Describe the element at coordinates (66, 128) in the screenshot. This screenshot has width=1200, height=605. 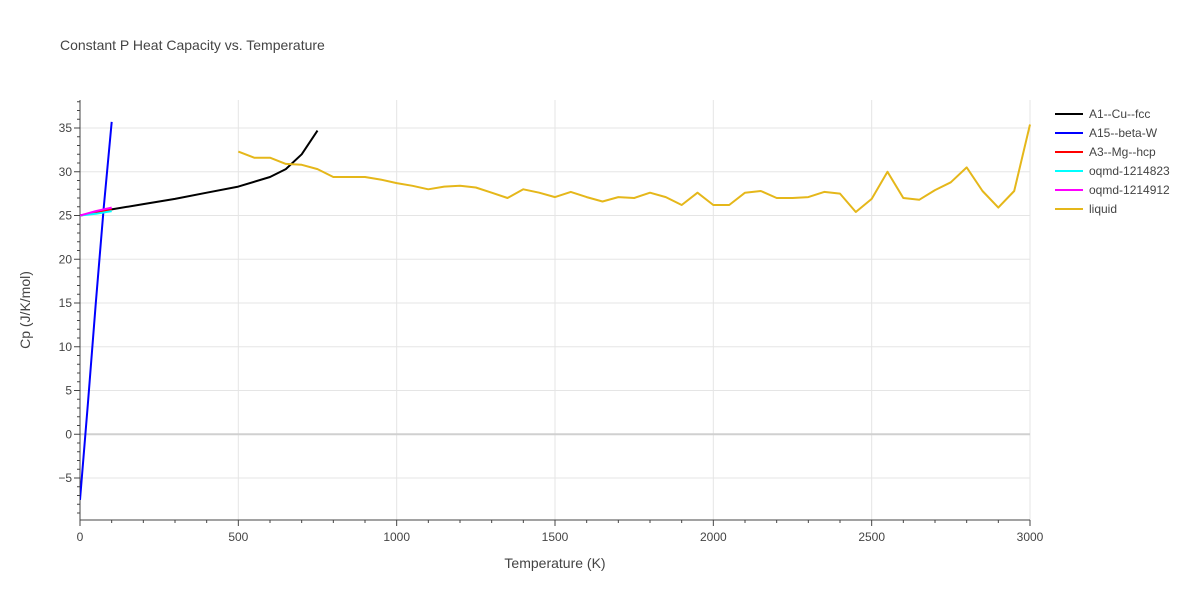
I see `y-tick-label: 35` at that location.